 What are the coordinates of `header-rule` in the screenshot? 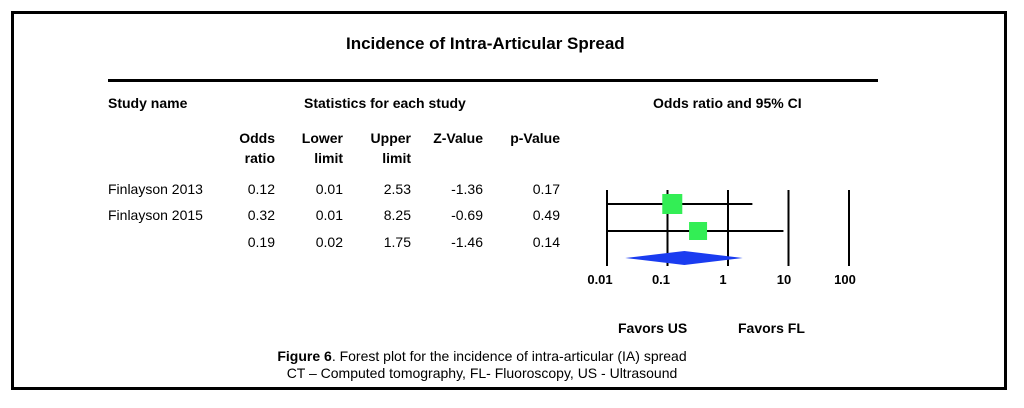 It's located at (493, 80).